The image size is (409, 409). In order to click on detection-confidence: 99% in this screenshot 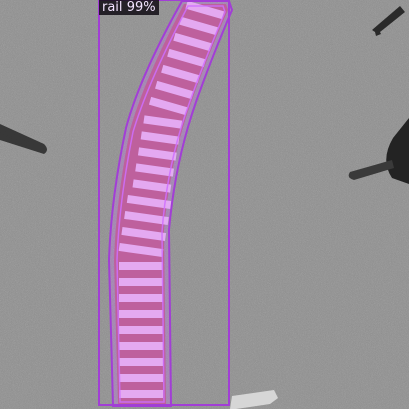, I will do `click(141, 7)`.